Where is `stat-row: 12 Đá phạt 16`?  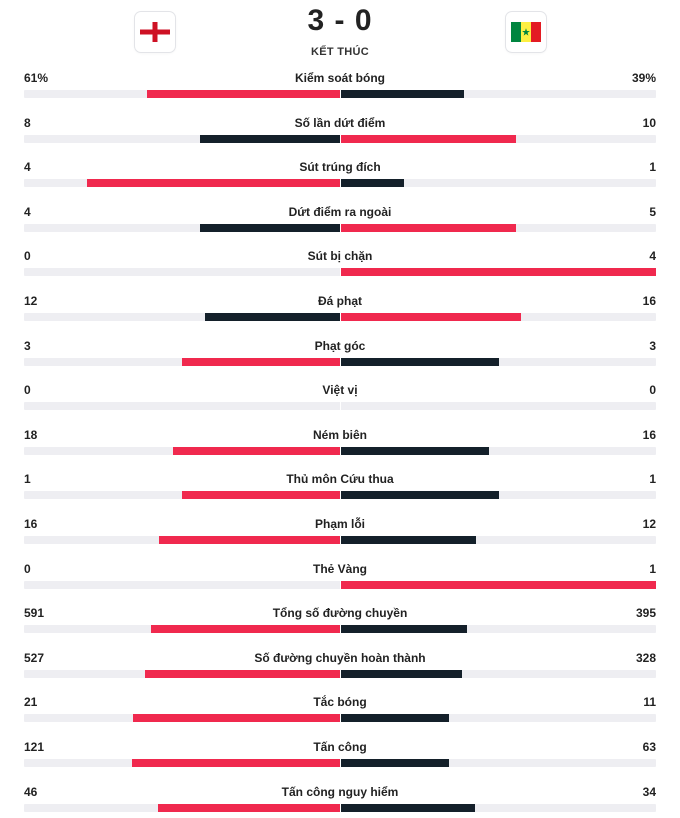
stat-row: 12 Đá phạt 16 is located at coordinates (340, 311).